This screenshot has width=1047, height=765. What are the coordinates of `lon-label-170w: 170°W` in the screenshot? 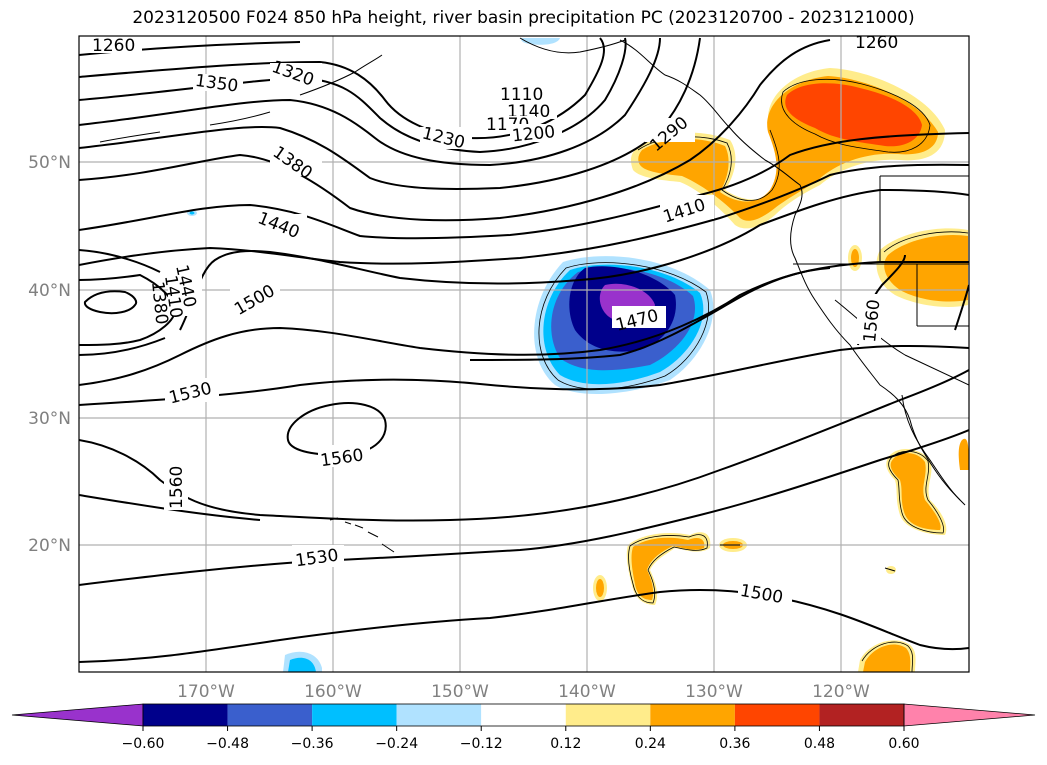 It's located at (206, 692).